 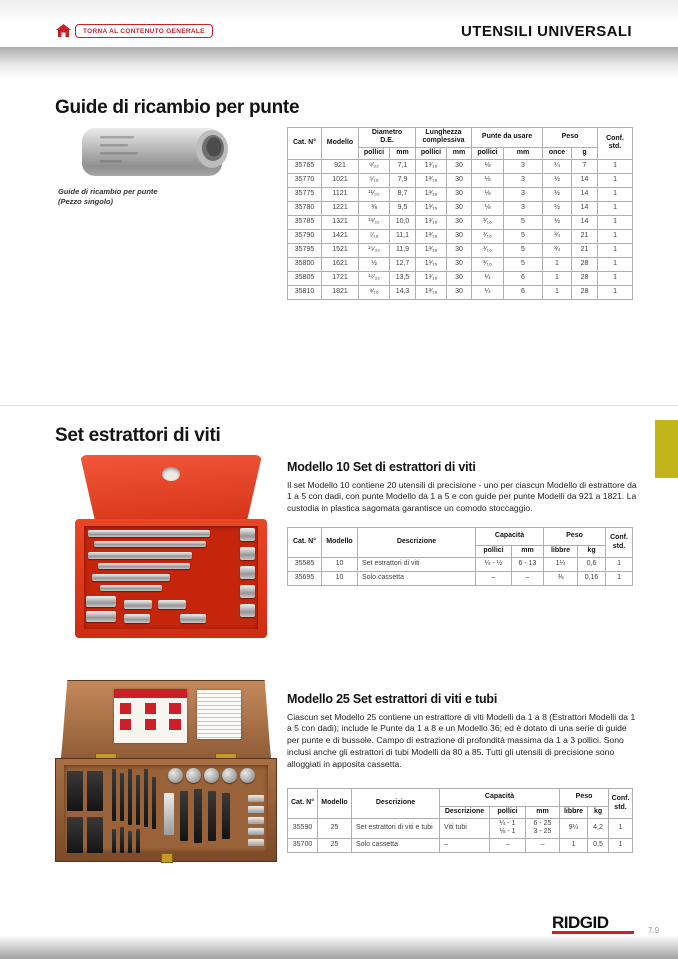 I want to click on subcol-descrizione: Descrizione, so click(x=464, y=812).